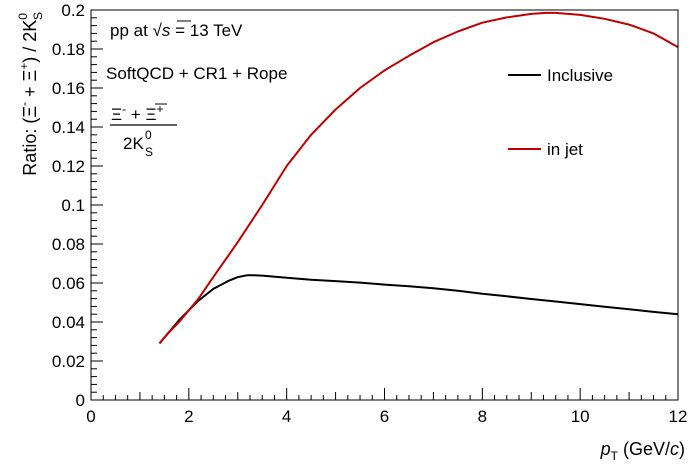  What do you see at coordinates (133, 143) in the screenshot?
I see `ratio-denominator: 2K` at bounding box center [133, 143].